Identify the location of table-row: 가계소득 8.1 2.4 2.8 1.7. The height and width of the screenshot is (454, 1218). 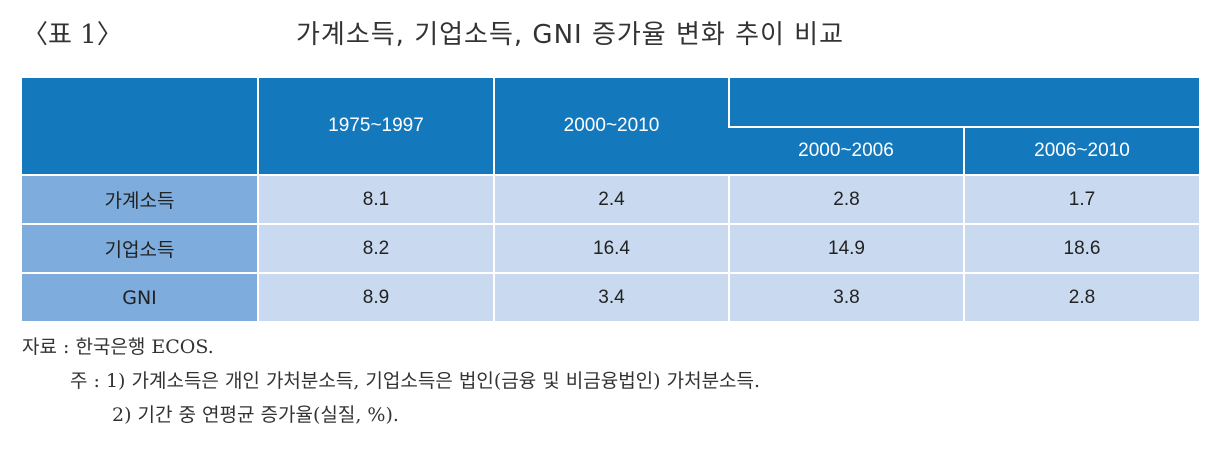
(610, 199).